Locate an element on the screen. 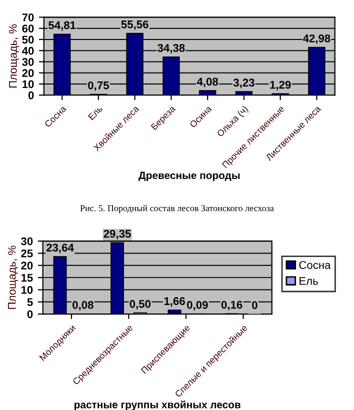 This screenshot has height=410, width=354. data-label: 3,23 is located at coordinates (243, 83).